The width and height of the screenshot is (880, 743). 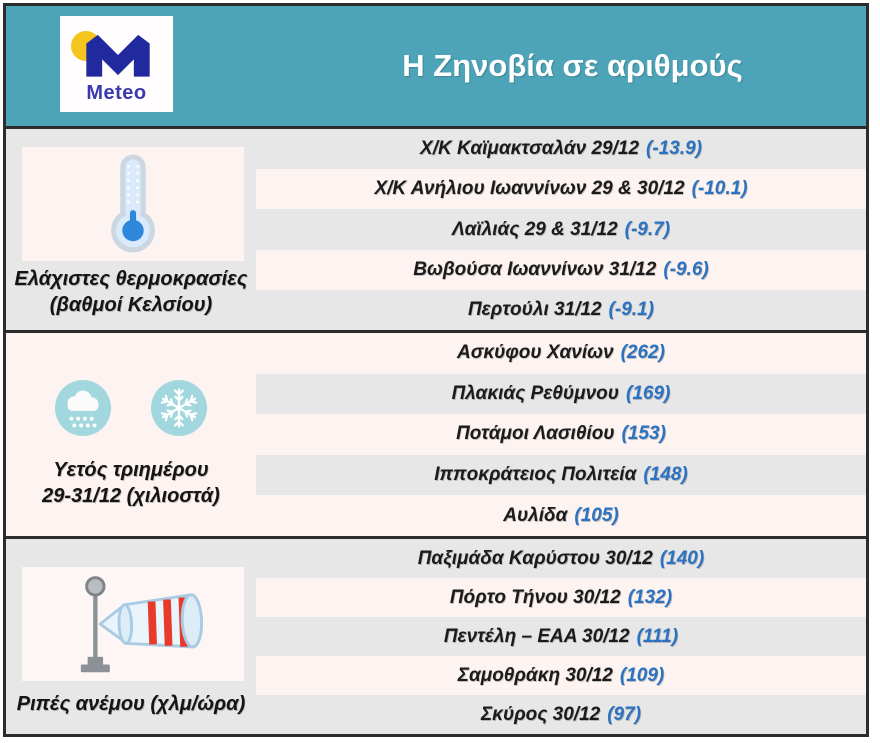 I want to click on station-value: (-9.6), so click(x=686, y=269).